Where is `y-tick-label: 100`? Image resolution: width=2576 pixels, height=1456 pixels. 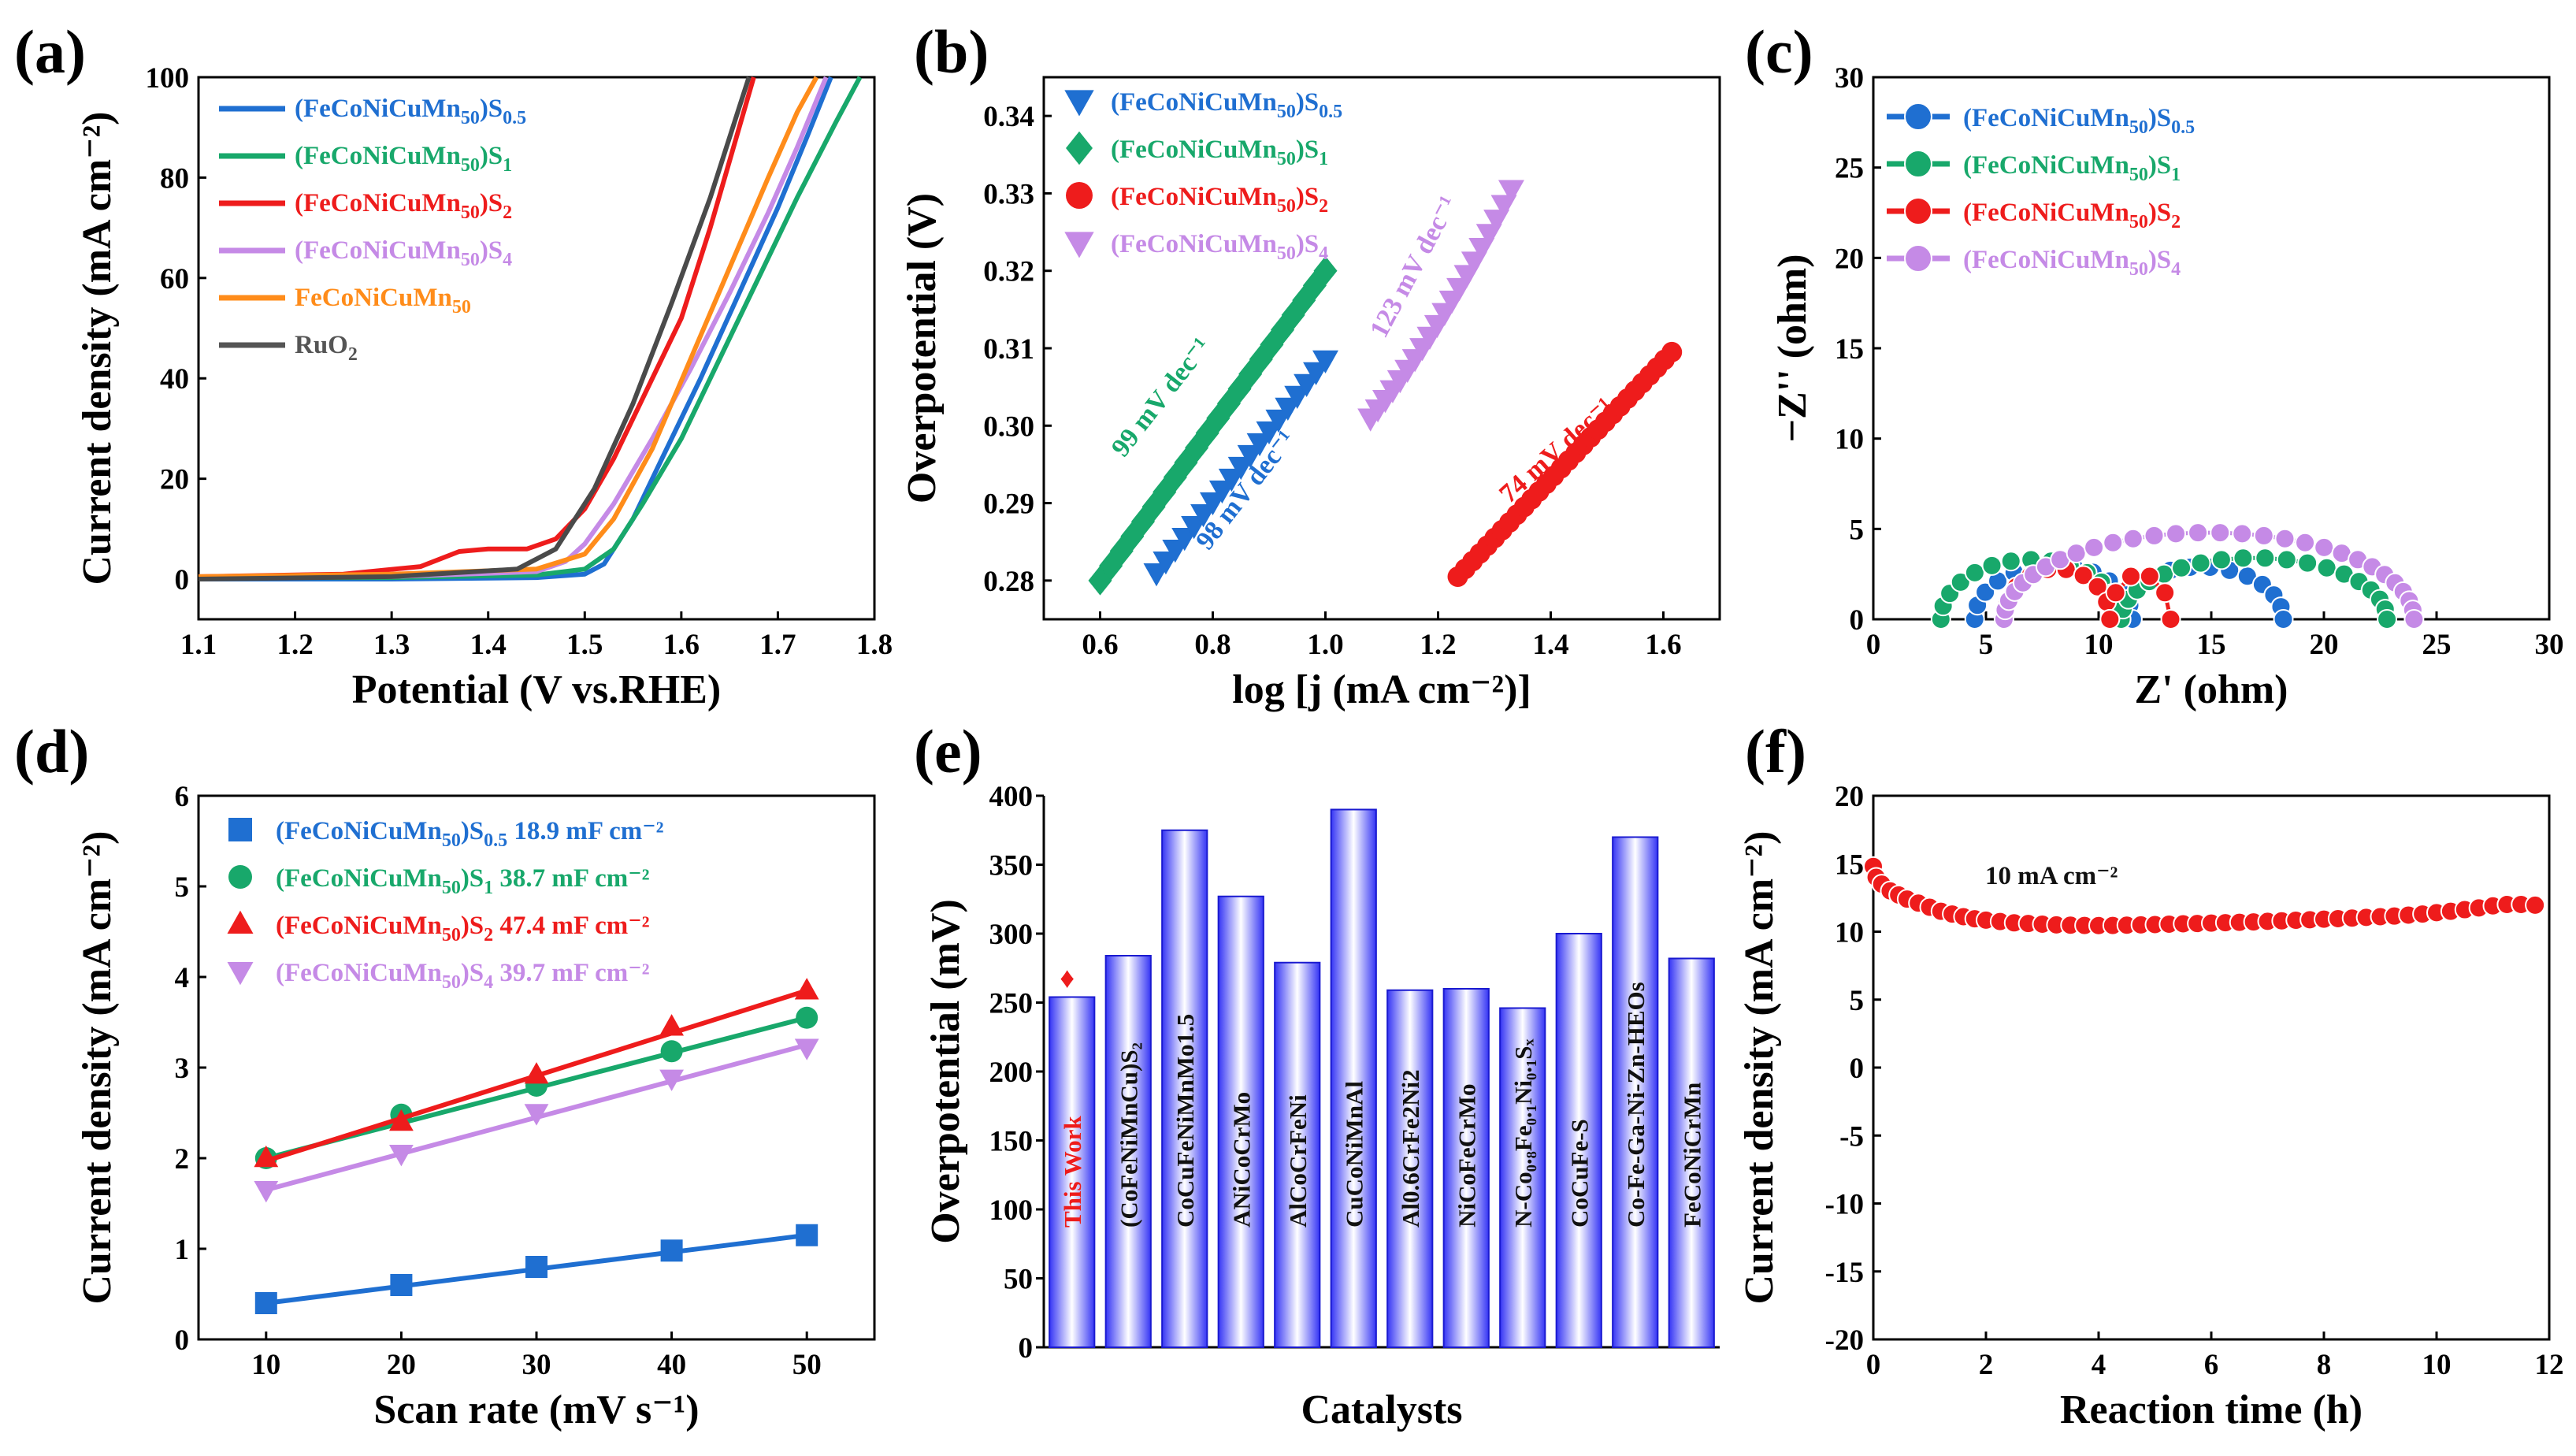 y-tick-label: 100 is located at coordinates (1011, 1210).